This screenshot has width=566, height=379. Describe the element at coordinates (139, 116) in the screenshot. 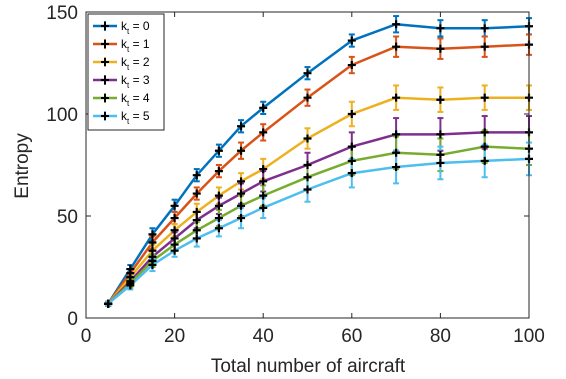

I see `legend-label-rest: = 5` at that location.